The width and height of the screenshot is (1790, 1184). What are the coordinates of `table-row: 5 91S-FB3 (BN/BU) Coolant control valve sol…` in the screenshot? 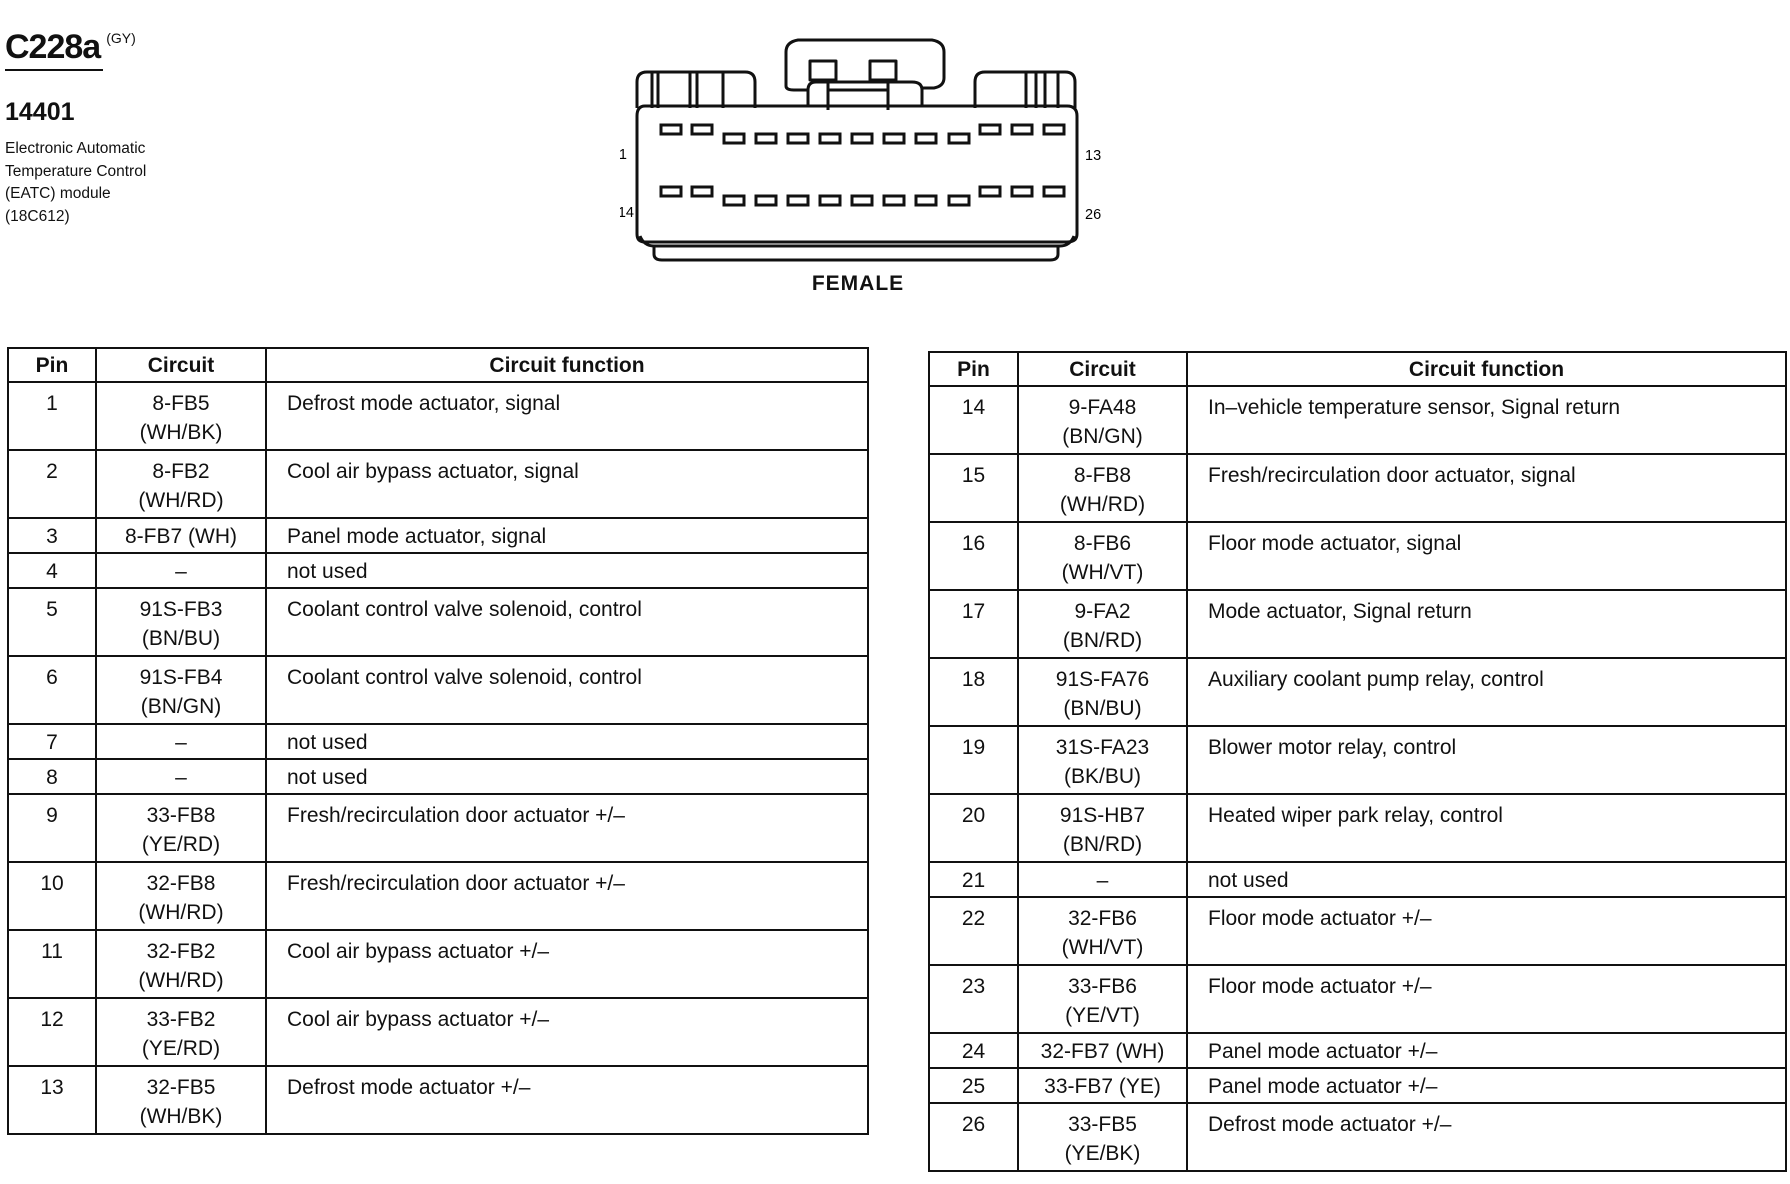 It's located at (438, 622).